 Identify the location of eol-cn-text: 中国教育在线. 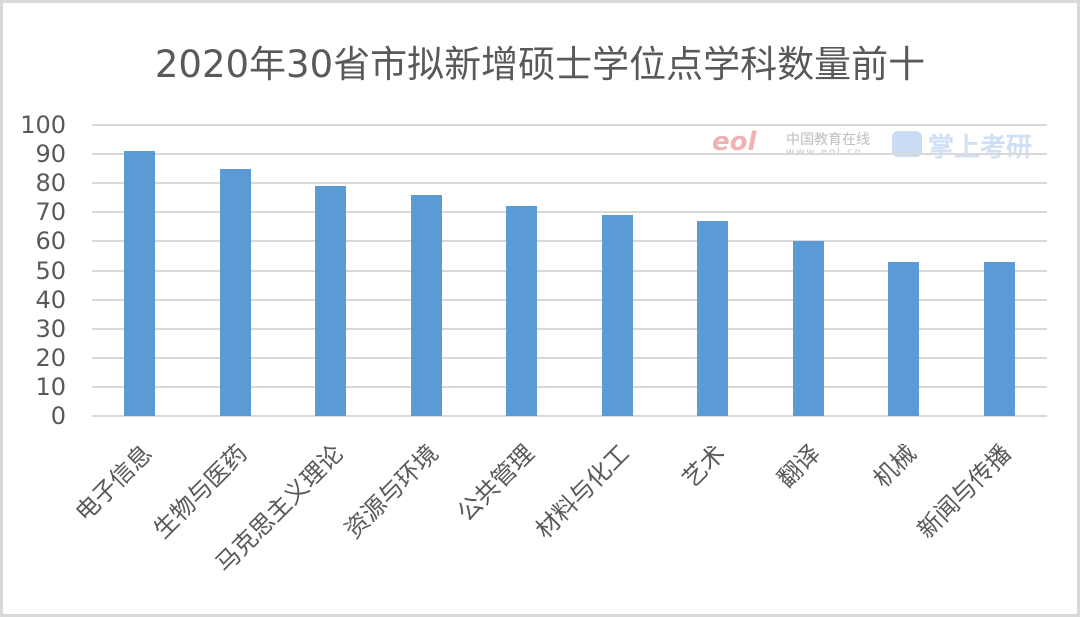
(828, 140).